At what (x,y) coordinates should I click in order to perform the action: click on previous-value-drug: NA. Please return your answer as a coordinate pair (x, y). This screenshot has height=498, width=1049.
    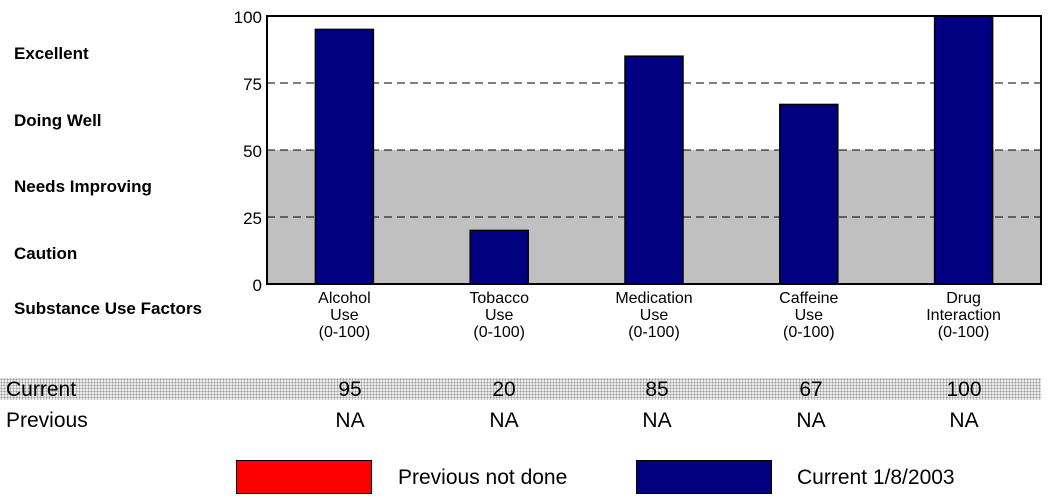
    Looking at the image, I should click on (964, 420).